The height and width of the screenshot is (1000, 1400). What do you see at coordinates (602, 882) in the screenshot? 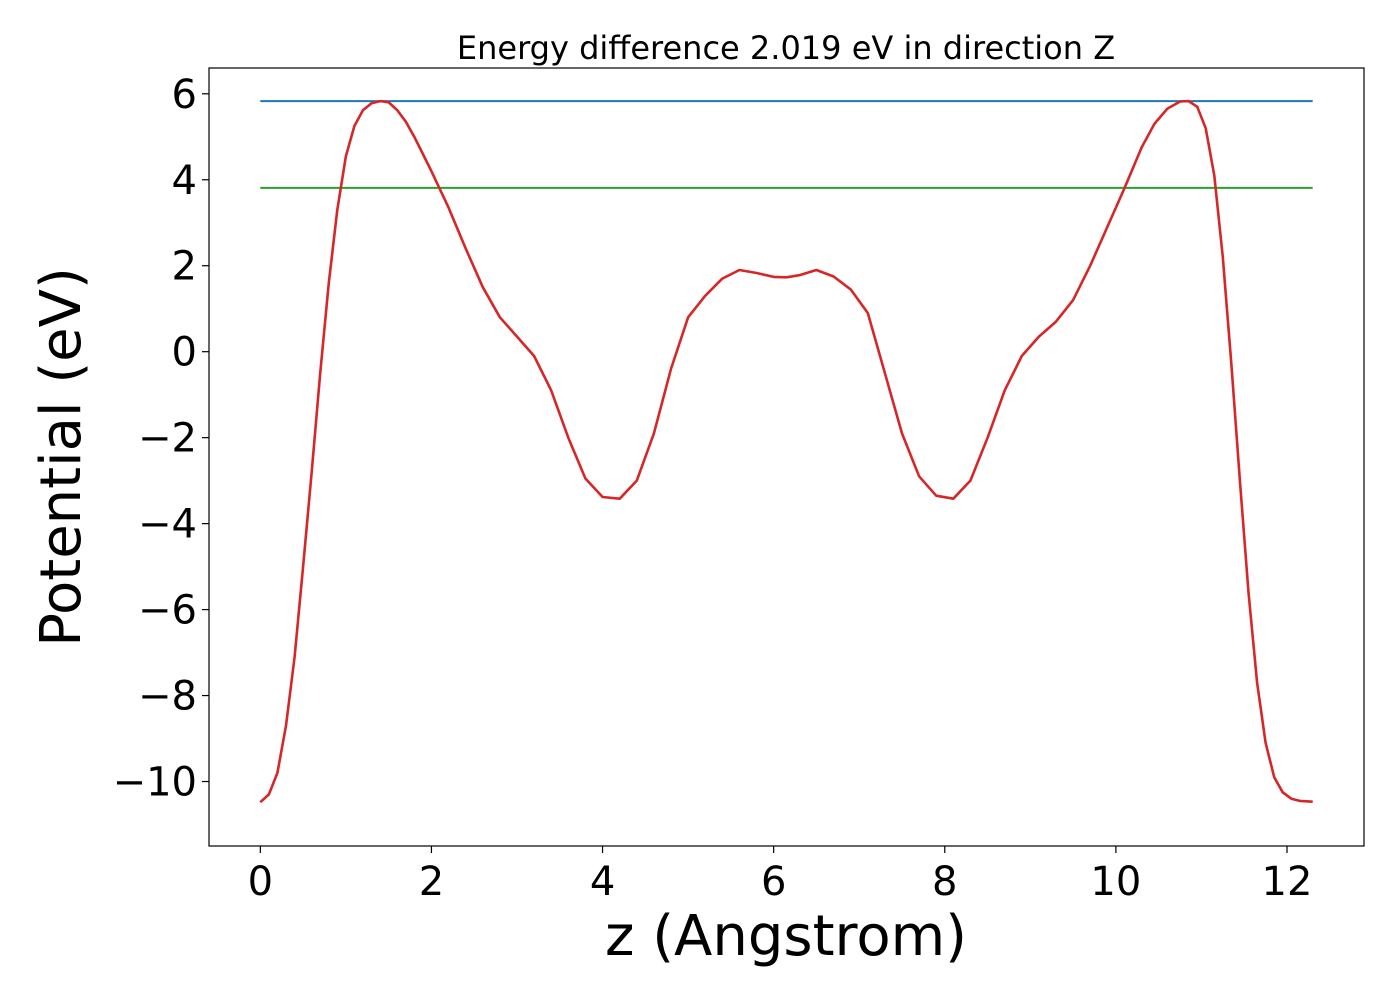
I see `x-tick-label: 4` at bounding box center [602, 882].